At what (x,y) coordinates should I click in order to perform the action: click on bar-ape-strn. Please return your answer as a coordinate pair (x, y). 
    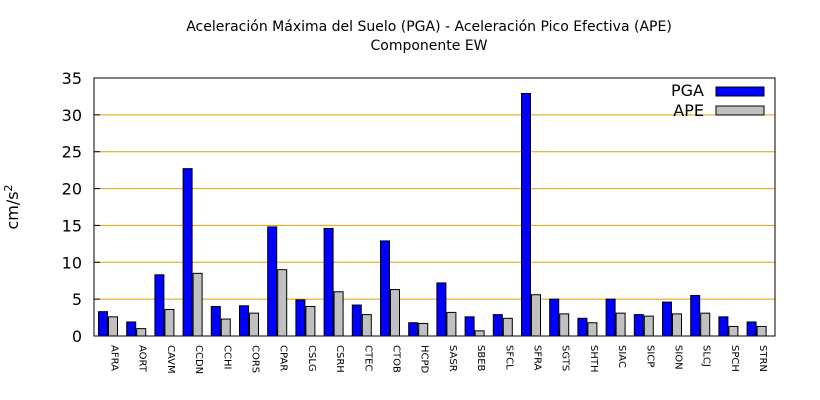
    Looking at the image, I should click on (761, 331).